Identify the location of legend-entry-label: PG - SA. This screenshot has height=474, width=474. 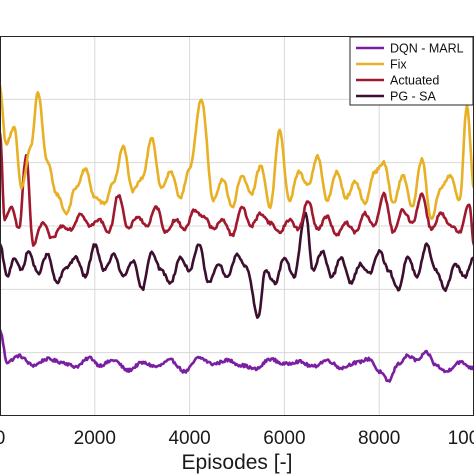
(413, 97).